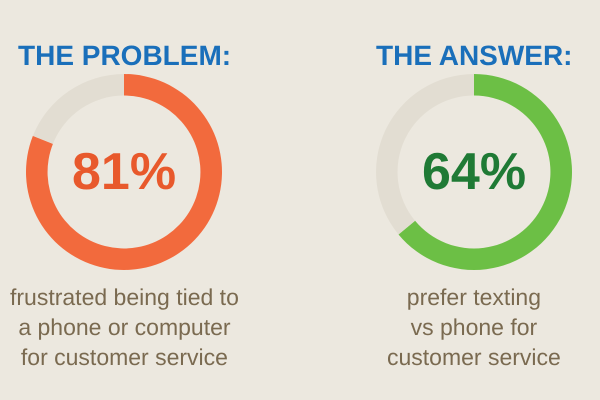 This screenshot has width=600, height=400. I want to click on data-label: 81%, so click(124, 172).